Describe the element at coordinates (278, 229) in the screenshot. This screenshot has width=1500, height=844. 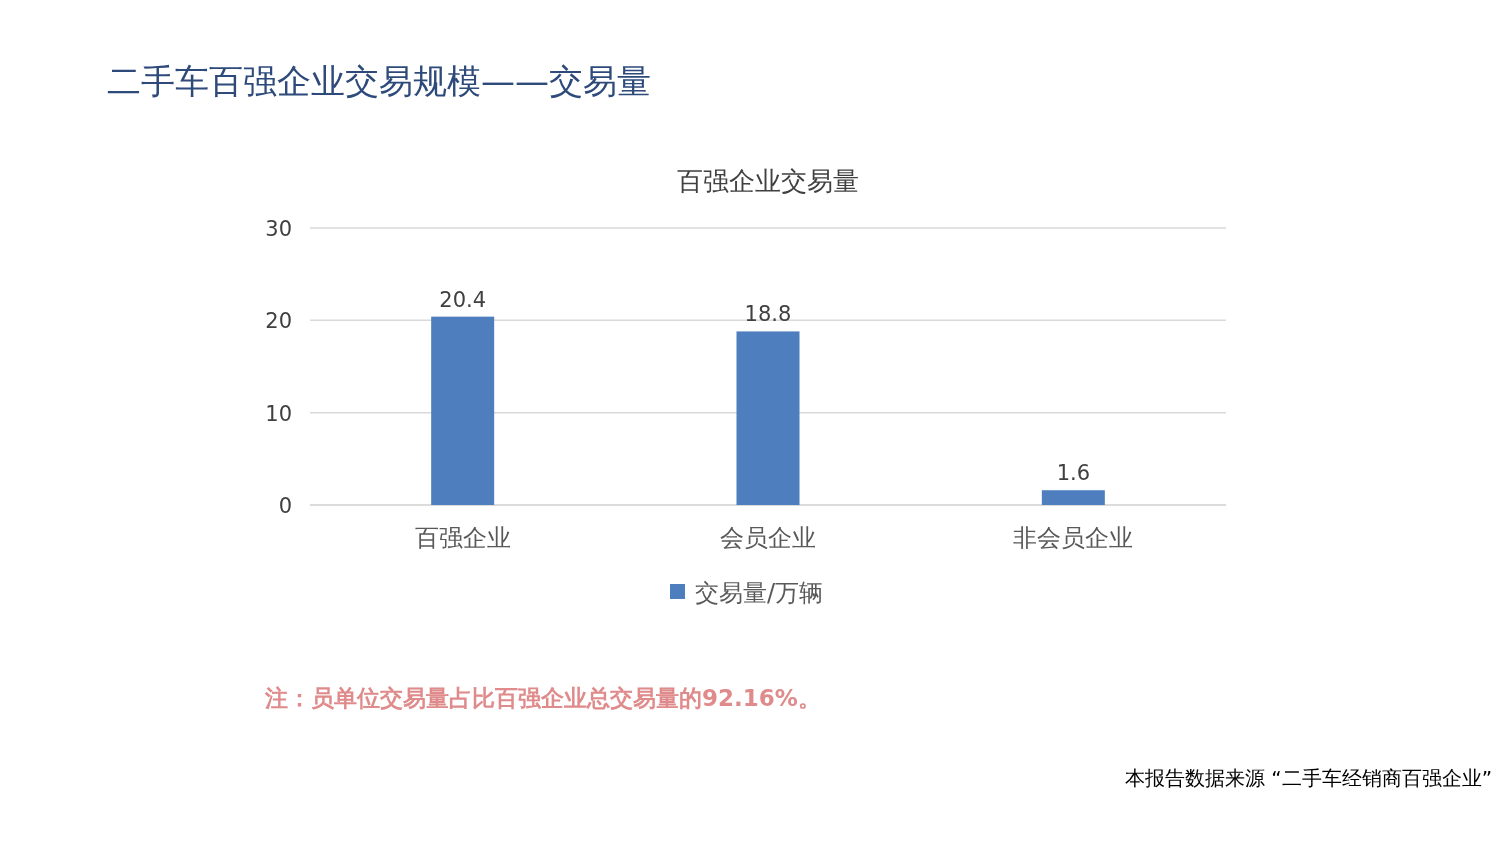
I see `y-tick-label: 30` at that location.